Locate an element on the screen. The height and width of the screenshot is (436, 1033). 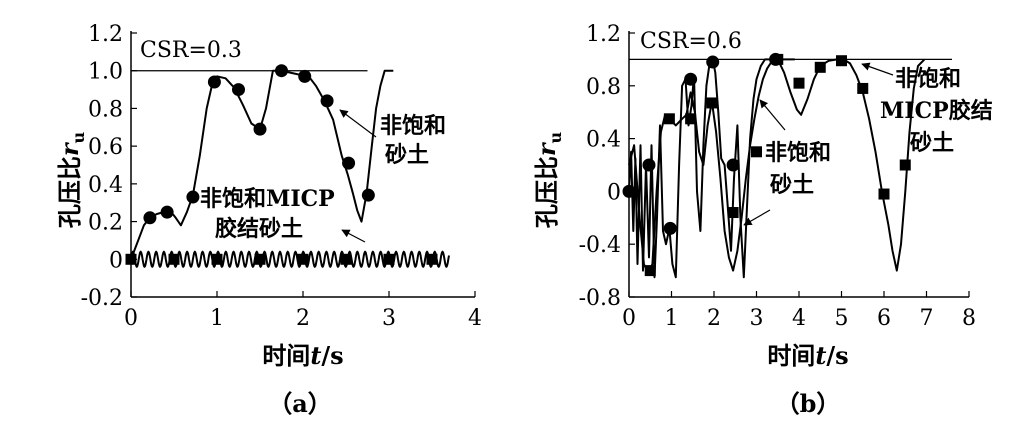
panel-b-series-unsaturated-sand is located at coordinates (708, 165).